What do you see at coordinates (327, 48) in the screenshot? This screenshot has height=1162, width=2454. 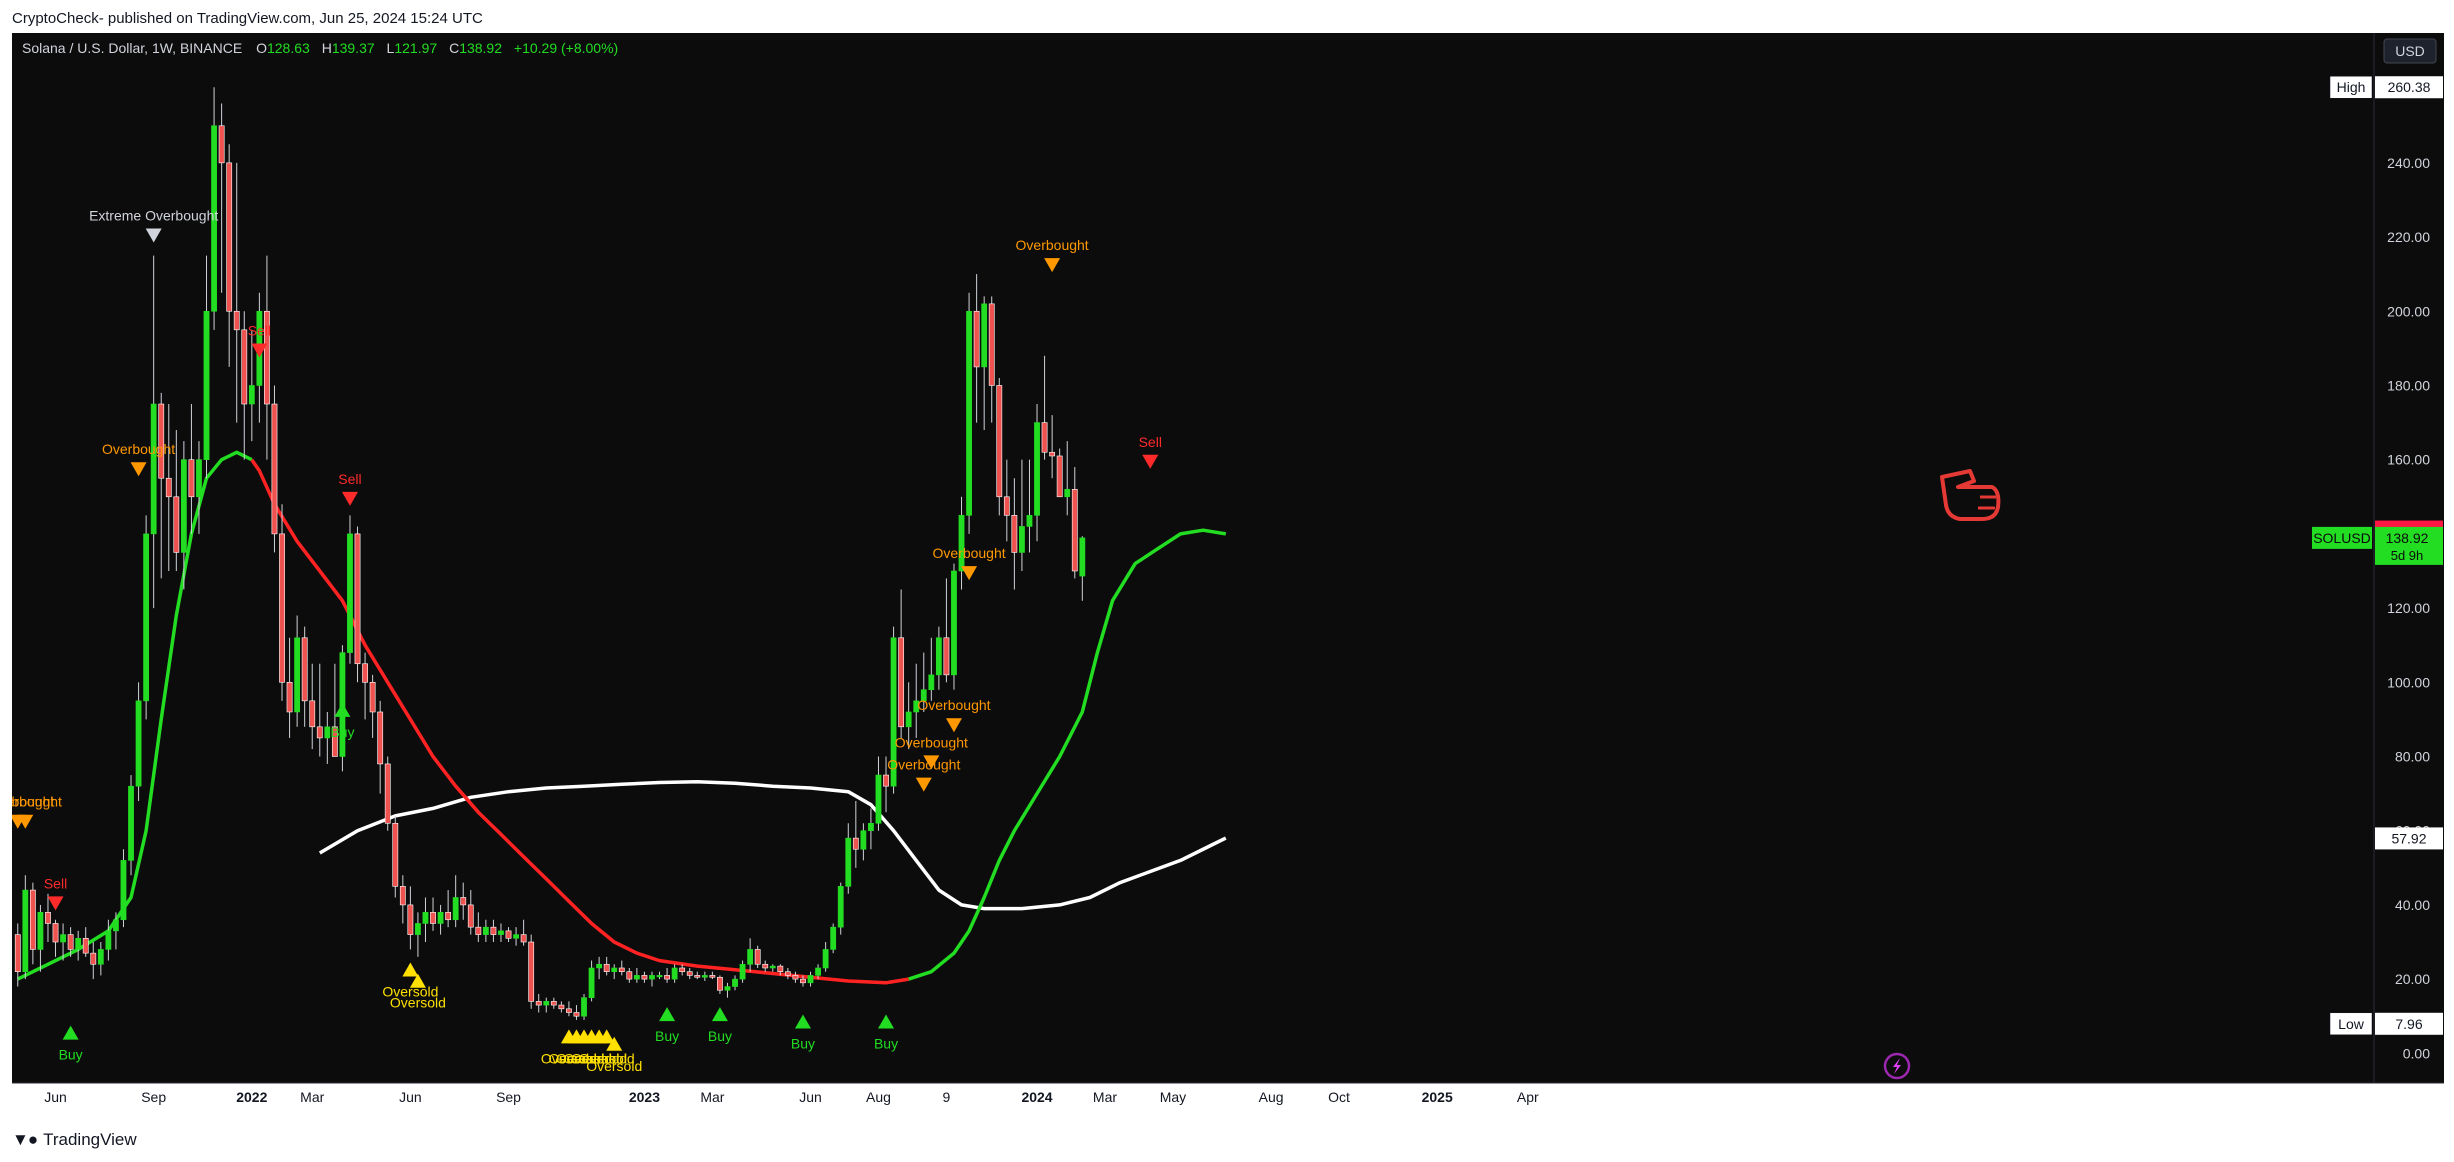 I see `legend-high-label: H` at bounding box center [327, 48].